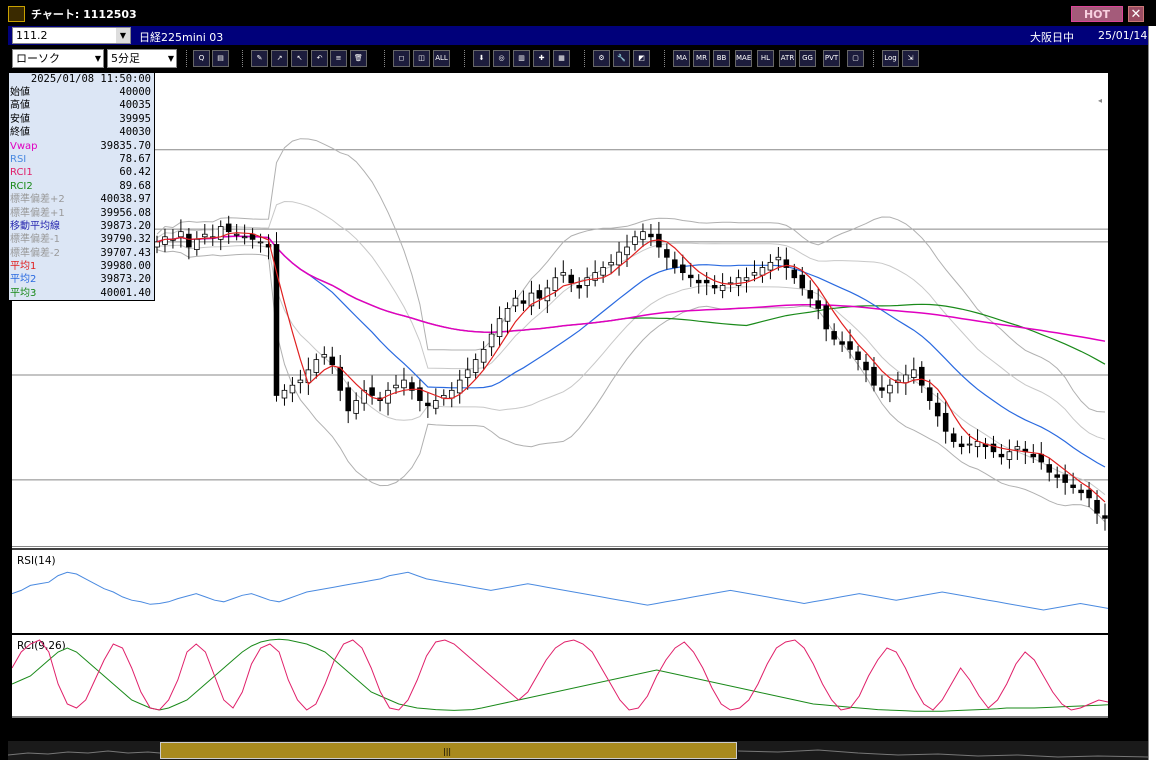 The width and height of the screenshot is (1156, 760). I want to click on layout-button: ▤, so click(220, 58).